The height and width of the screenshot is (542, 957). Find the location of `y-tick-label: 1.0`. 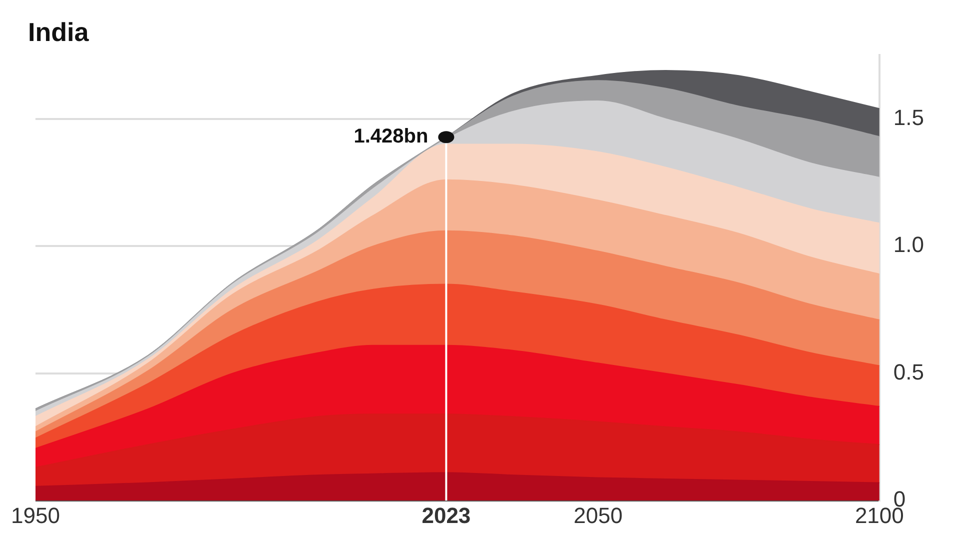

y-tick-label: 1.0 is located at coordinates (908, 245).